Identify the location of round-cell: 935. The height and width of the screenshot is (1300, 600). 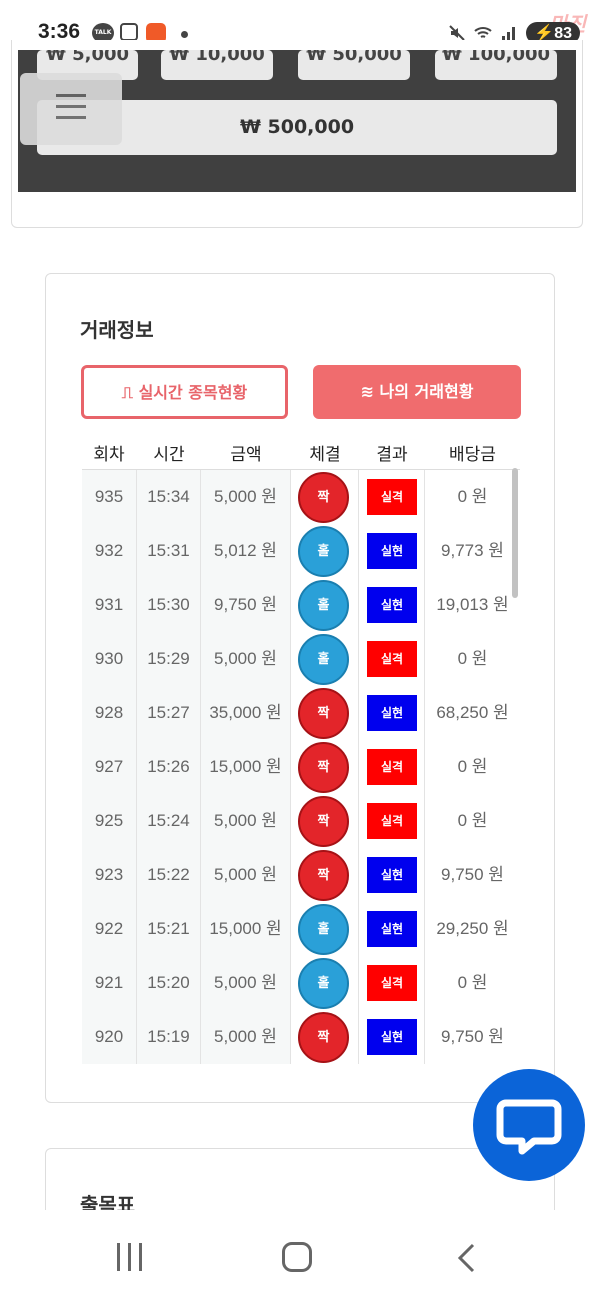
(109, 497).